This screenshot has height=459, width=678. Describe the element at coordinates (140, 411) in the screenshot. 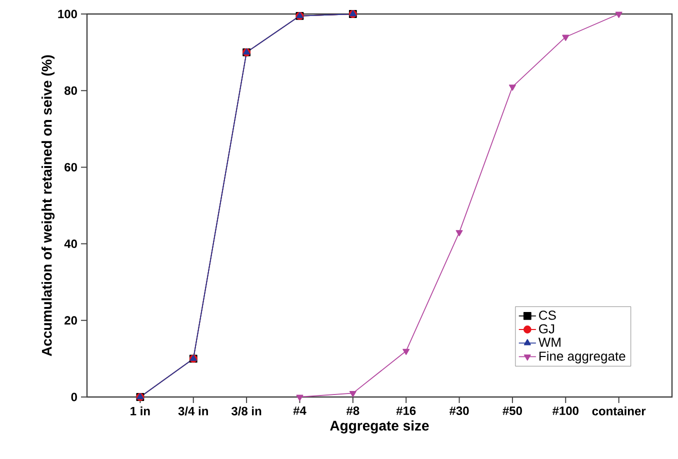

I see `x-tick-label: 1 in` at that location.